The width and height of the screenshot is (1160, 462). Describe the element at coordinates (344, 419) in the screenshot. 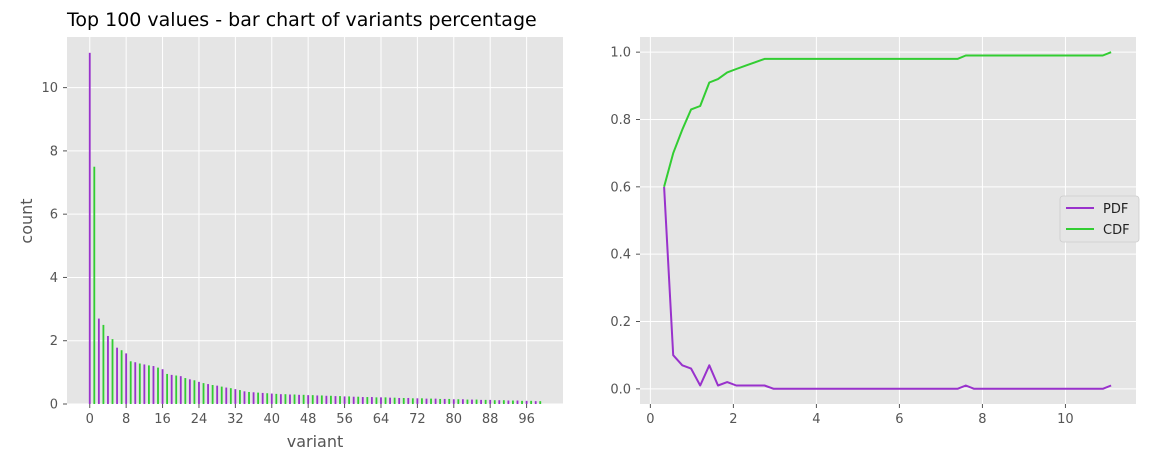

I see `x-tick-label: 56` at that location.